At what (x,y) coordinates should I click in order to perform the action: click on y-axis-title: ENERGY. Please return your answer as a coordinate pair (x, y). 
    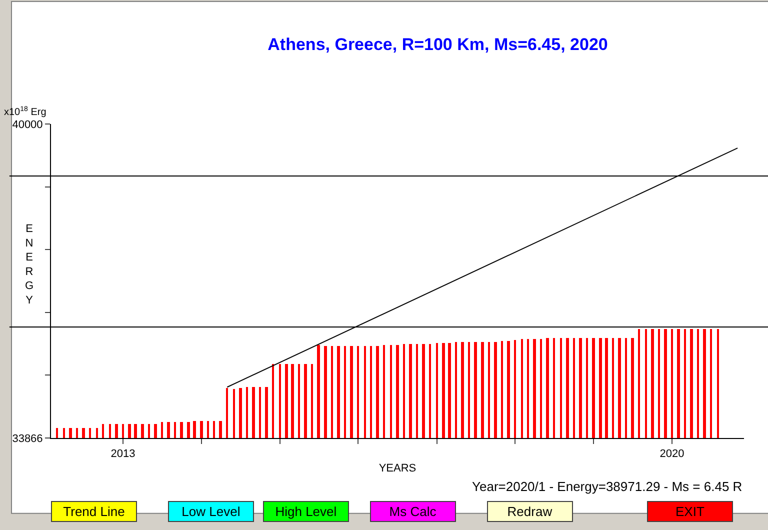
    Looking at the image, I should click on (29, 264).